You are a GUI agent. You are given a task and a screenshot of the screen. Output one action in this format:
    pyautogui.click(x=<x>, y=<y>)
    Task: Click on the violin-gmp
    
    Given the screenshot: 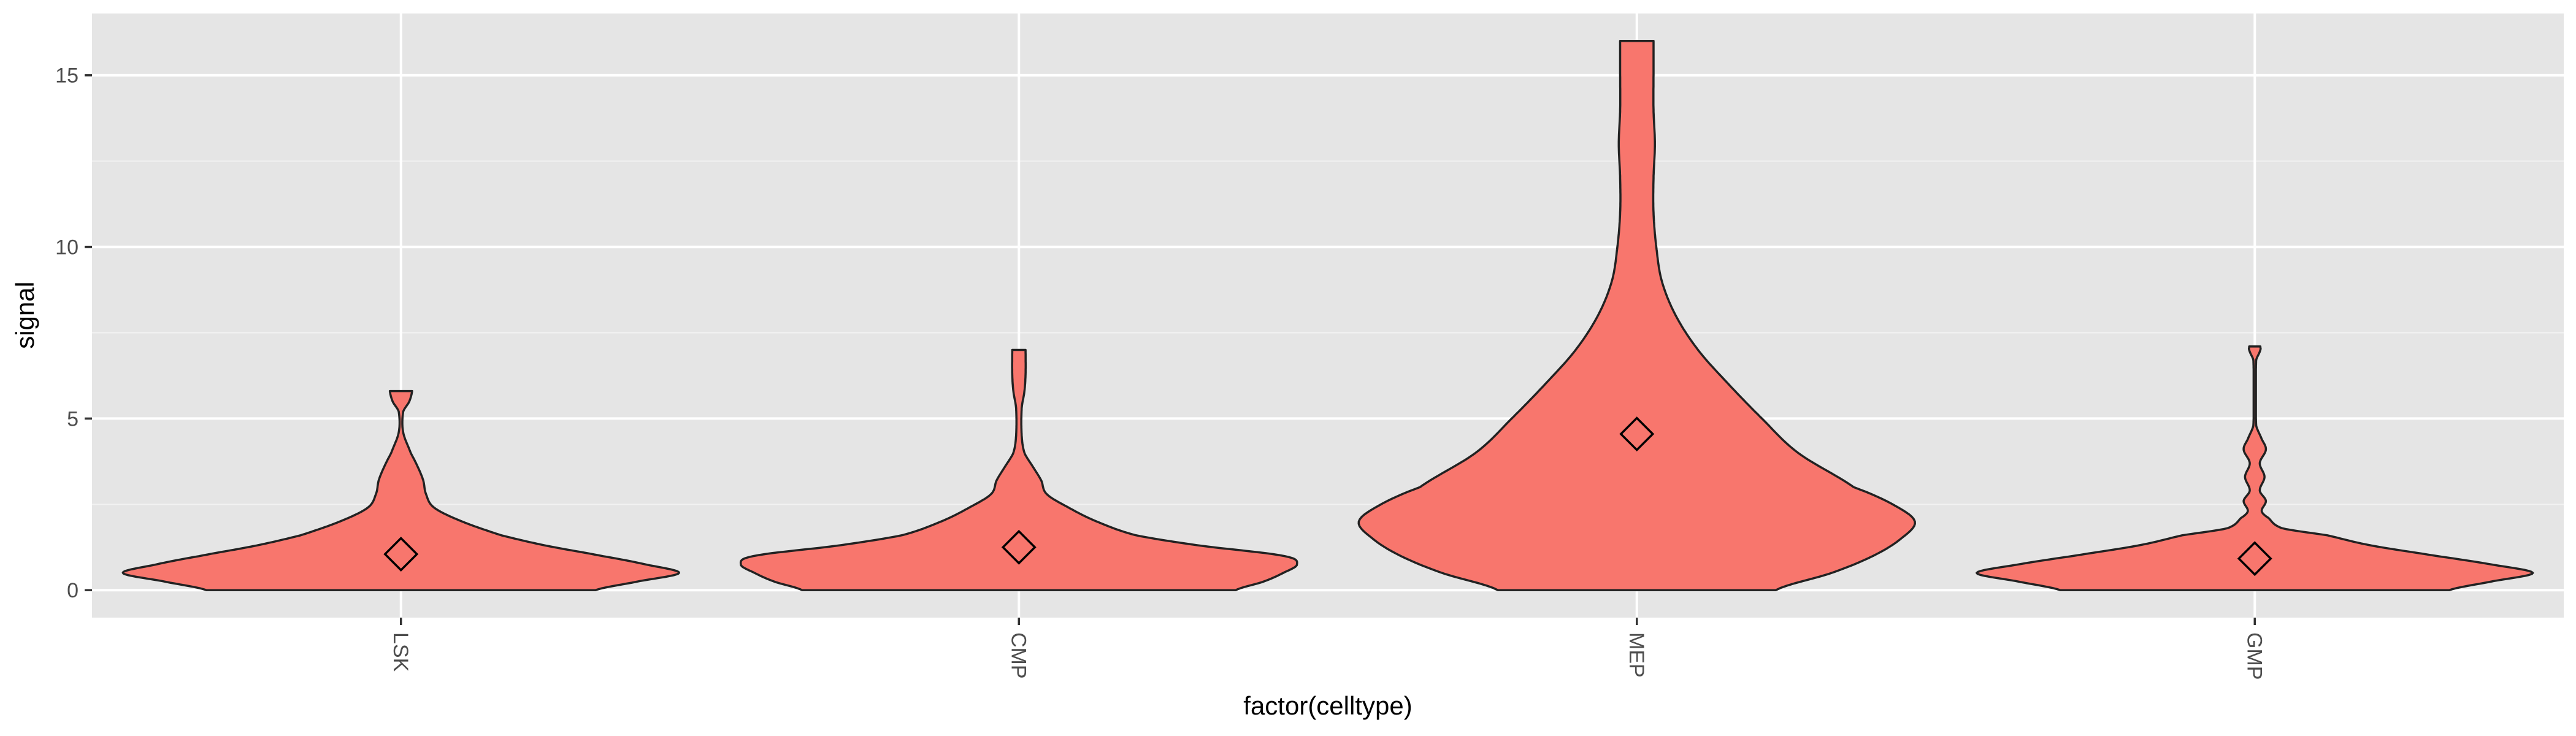 What is the action you would take?
    pyautogui.click(x=2255, y=468)
    